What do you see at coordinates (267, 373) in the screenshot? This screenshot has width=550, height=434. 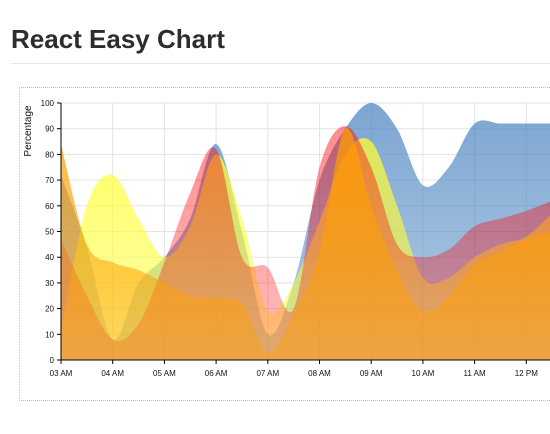 I see `x-tick-label: 07 AM` at bounding box center [267, 373].